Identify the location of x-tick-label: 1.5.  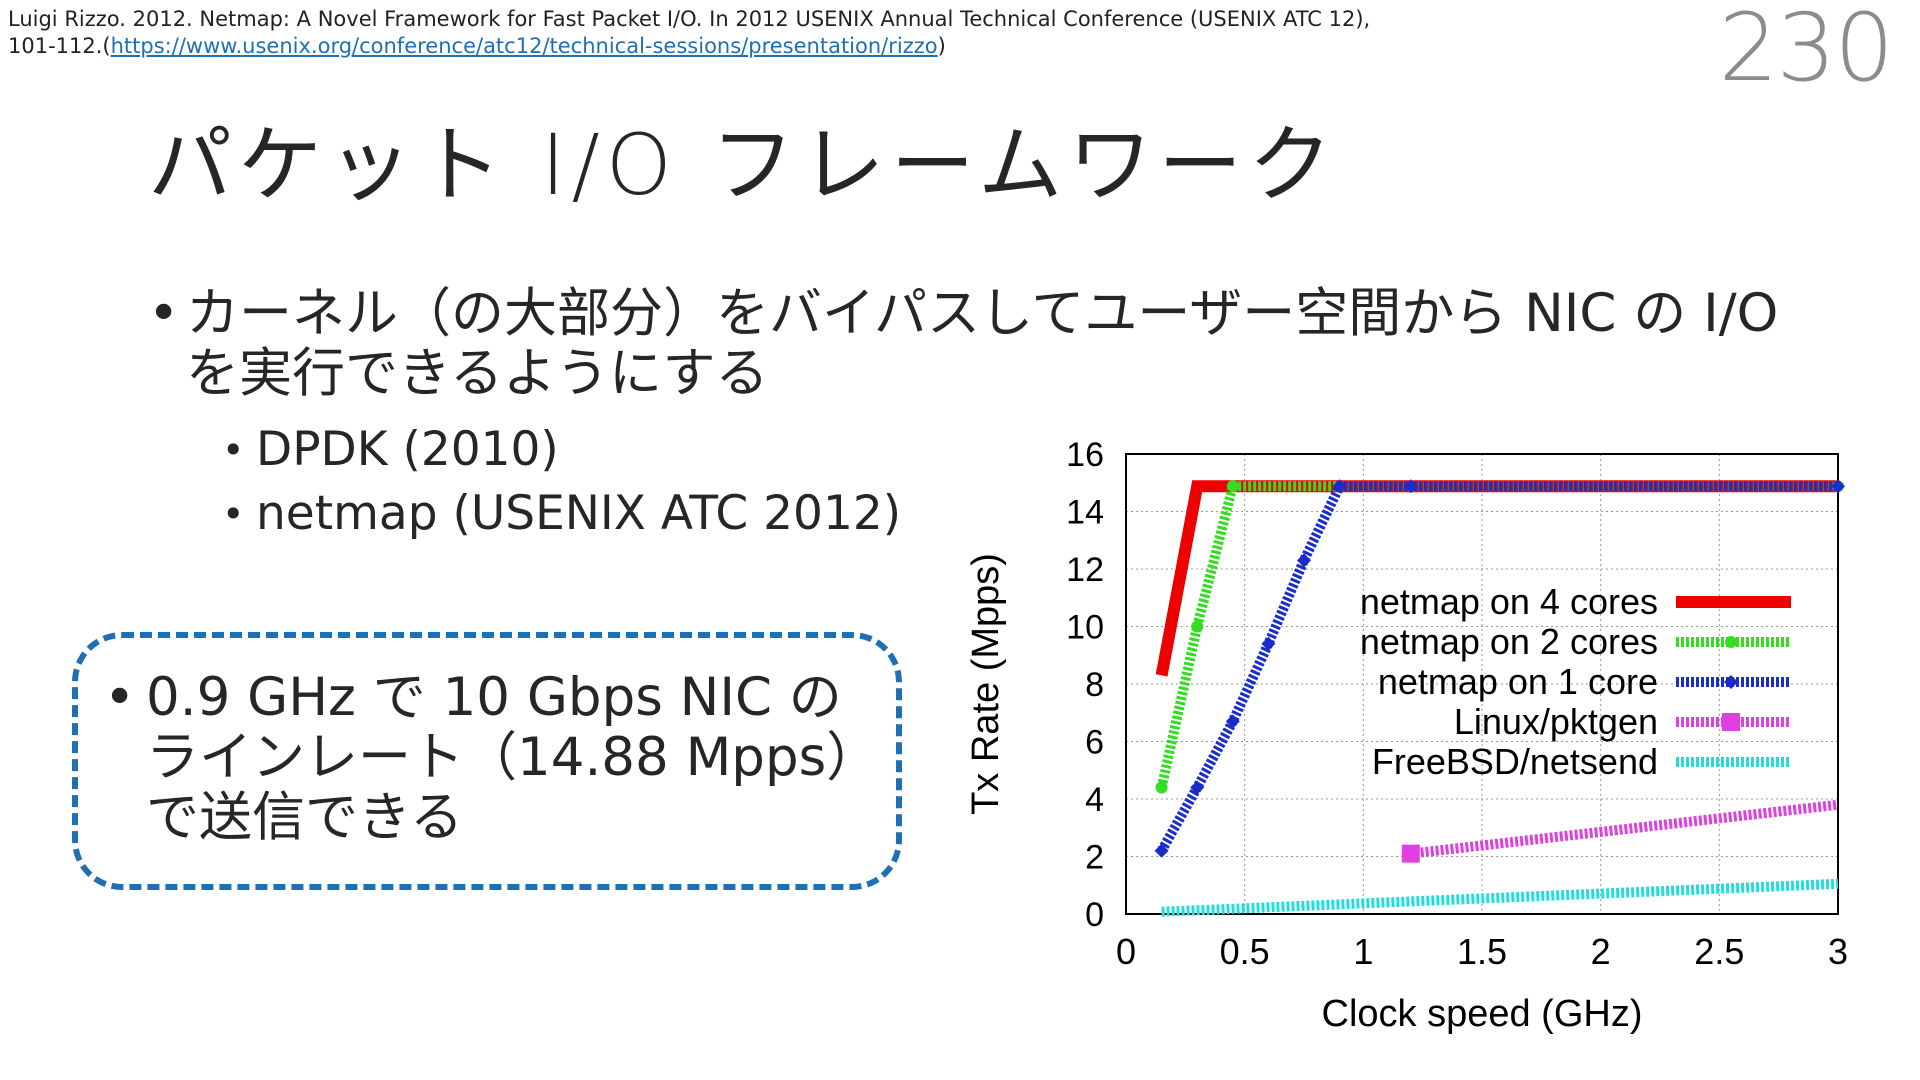
(1482, 951).